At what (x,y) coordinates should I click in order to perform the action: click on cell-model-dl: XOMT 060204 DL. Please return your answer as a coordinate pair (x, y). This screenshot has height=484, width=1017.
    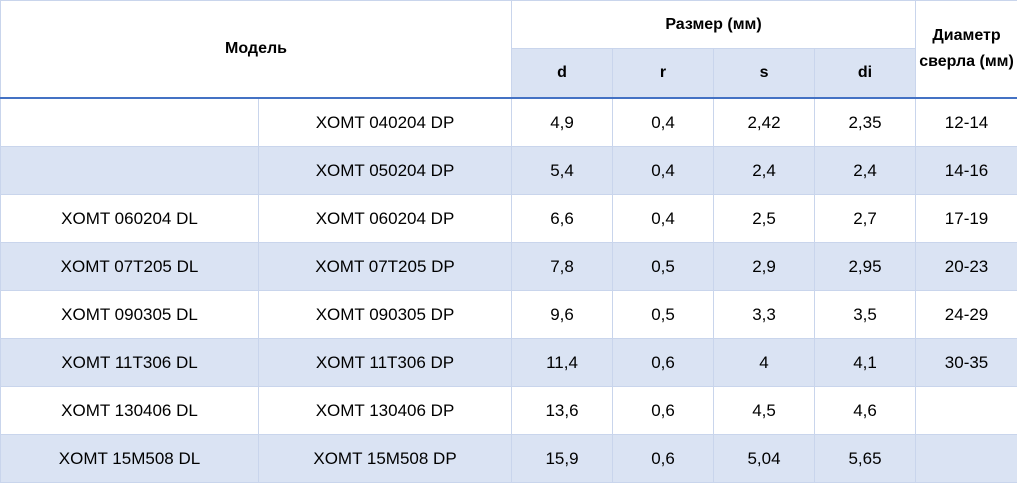
    Looking at the image, I should click on (129, 218).